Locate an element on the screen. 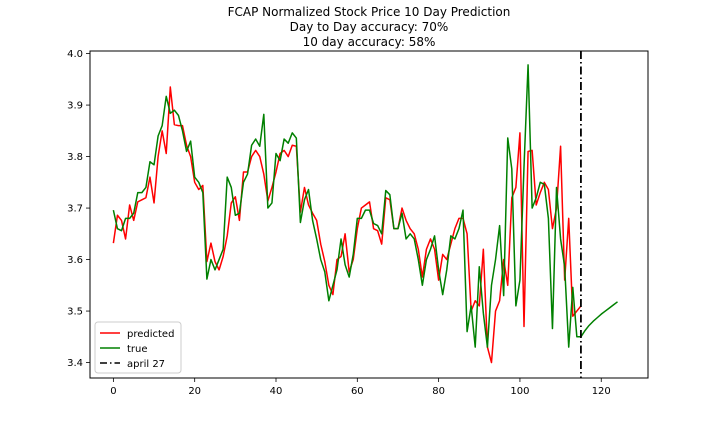  legend-label-true: true is located at coordinates (137, 349).